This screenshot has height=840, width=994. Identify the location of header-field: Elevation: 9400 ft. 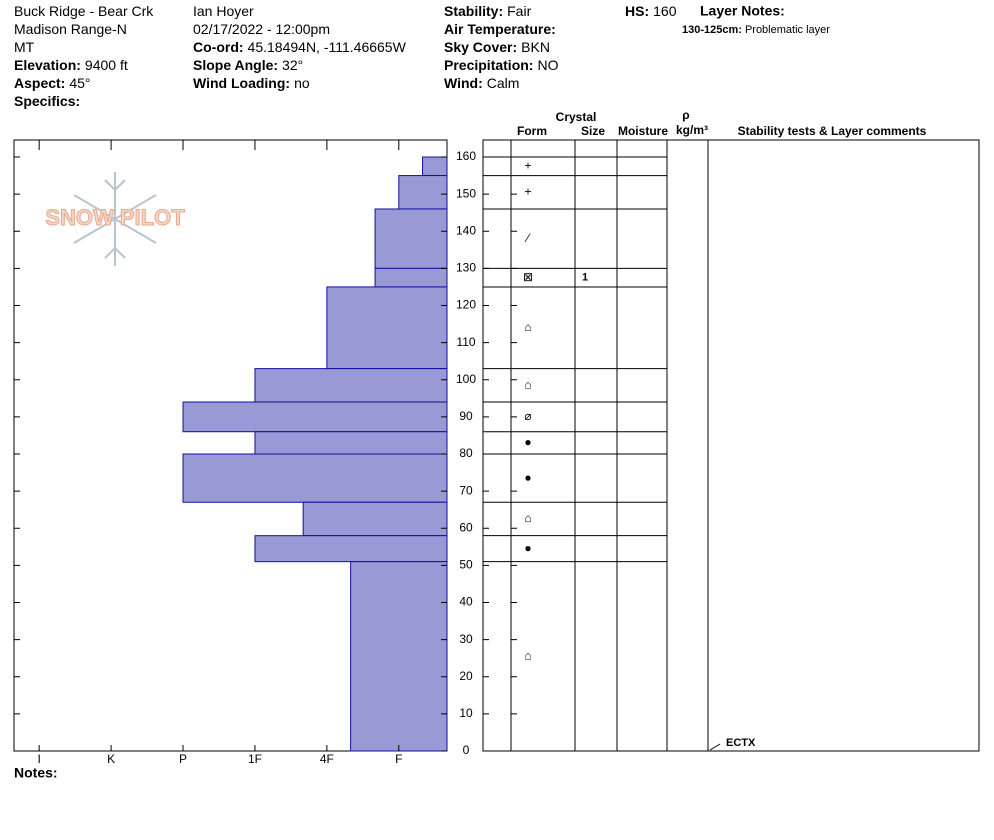
(71, 65).